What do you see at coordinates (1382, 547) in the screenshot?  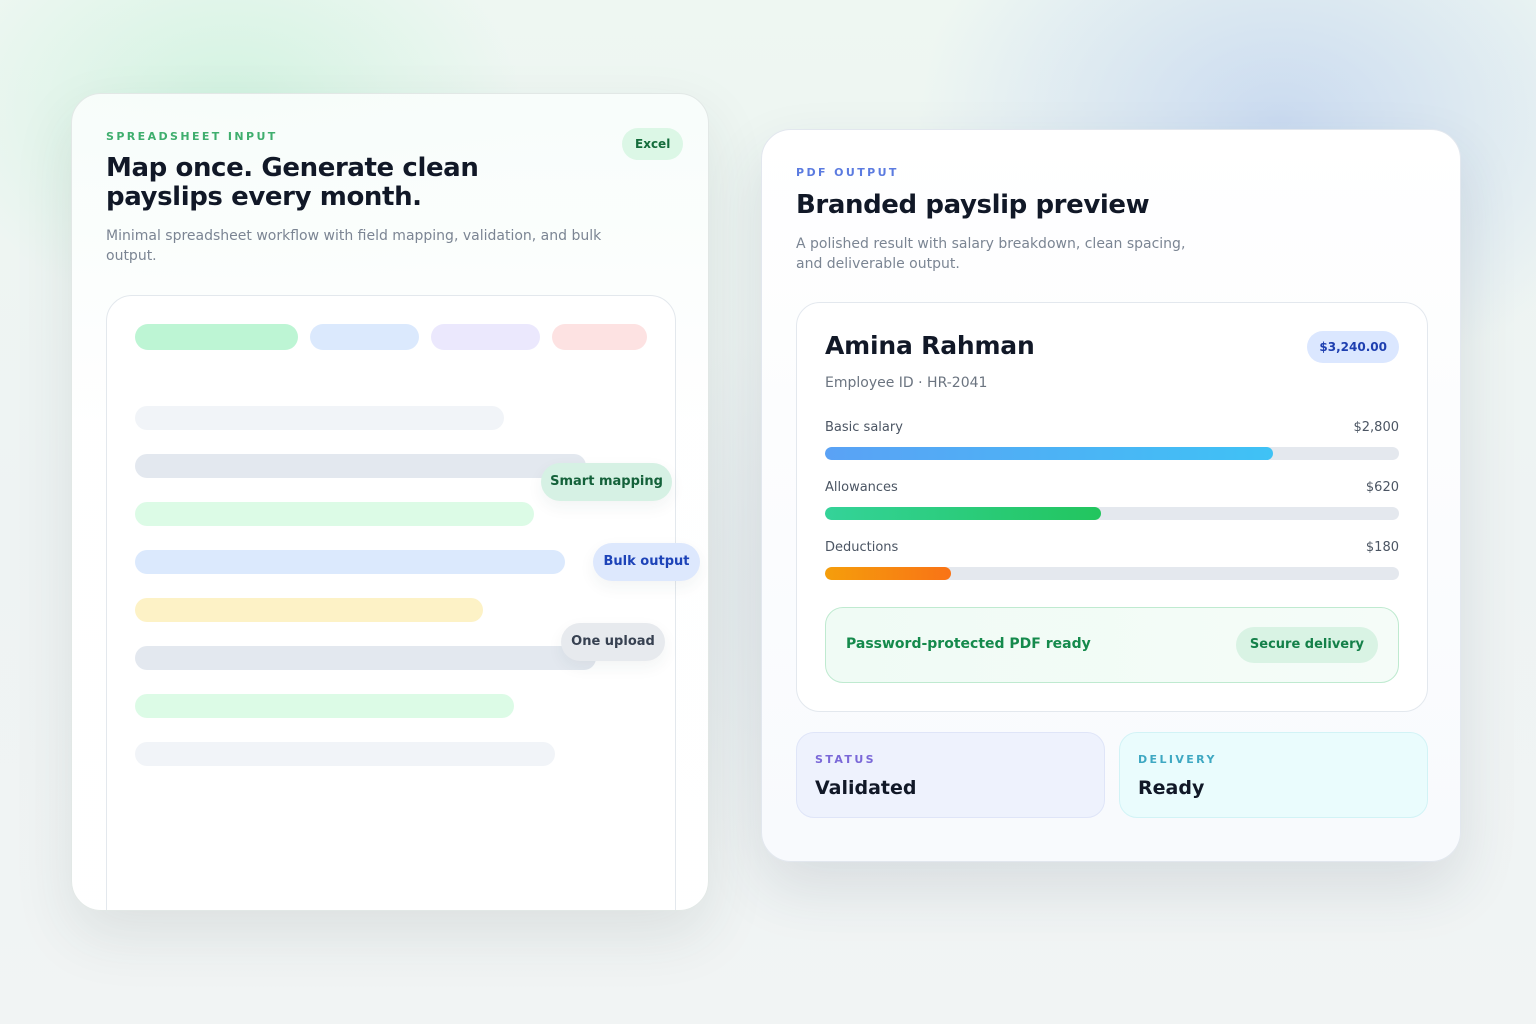 I see `deductions-value: $180` at bounding box center [1382, 547].